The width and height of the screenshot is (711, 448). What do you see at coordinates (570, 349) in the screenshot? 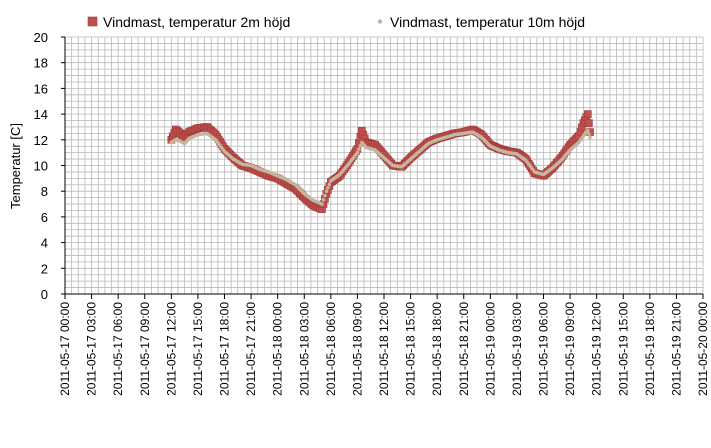
I see `x-tick-label: 2011-05-19 09:00` at bounding box center [570, 349].